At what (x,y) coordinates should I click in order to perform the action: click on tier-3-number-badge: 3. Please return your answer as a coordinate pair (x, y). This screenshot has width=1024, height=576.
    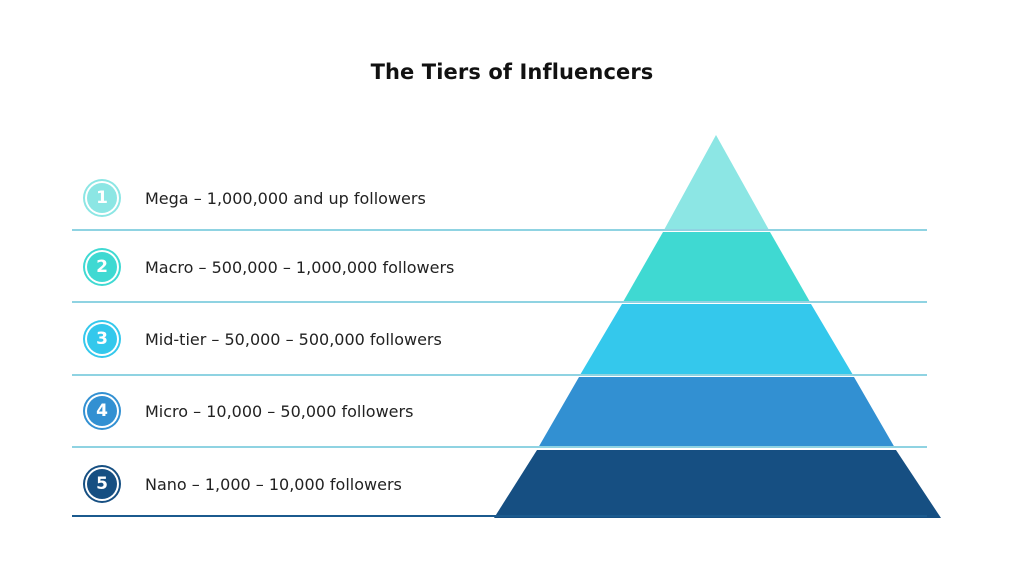
    Looking at the image, I should click on (102, 339).